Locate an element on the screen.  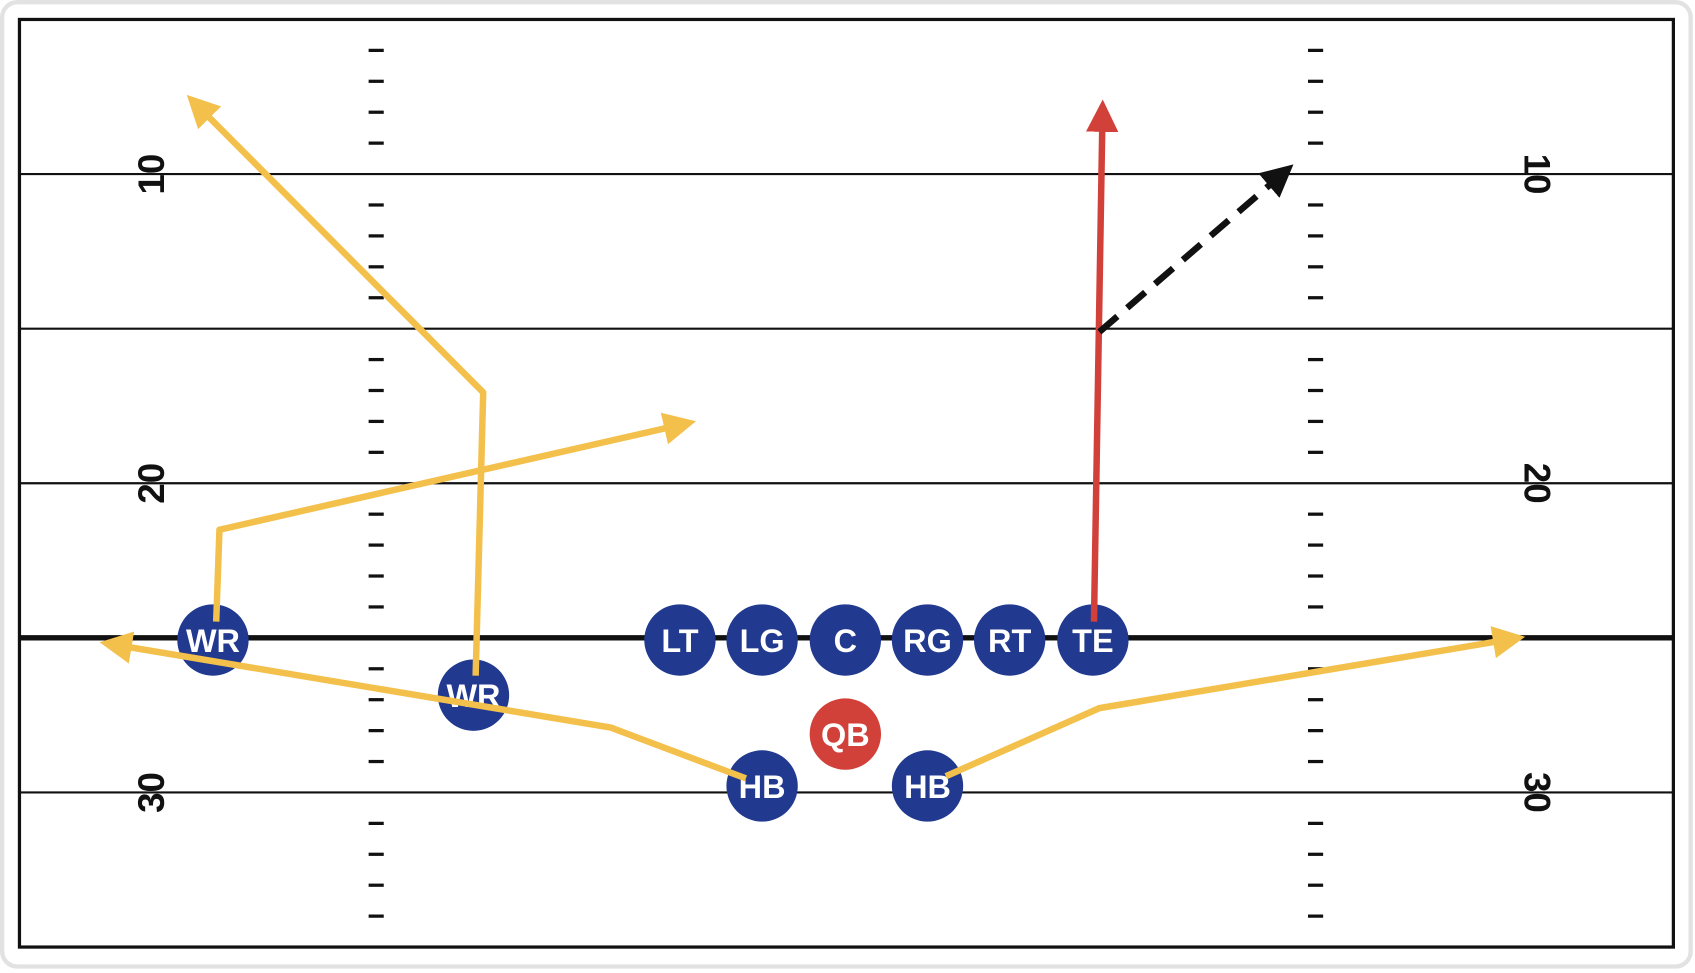
player-label: LG is located at coordinates (762, 641).